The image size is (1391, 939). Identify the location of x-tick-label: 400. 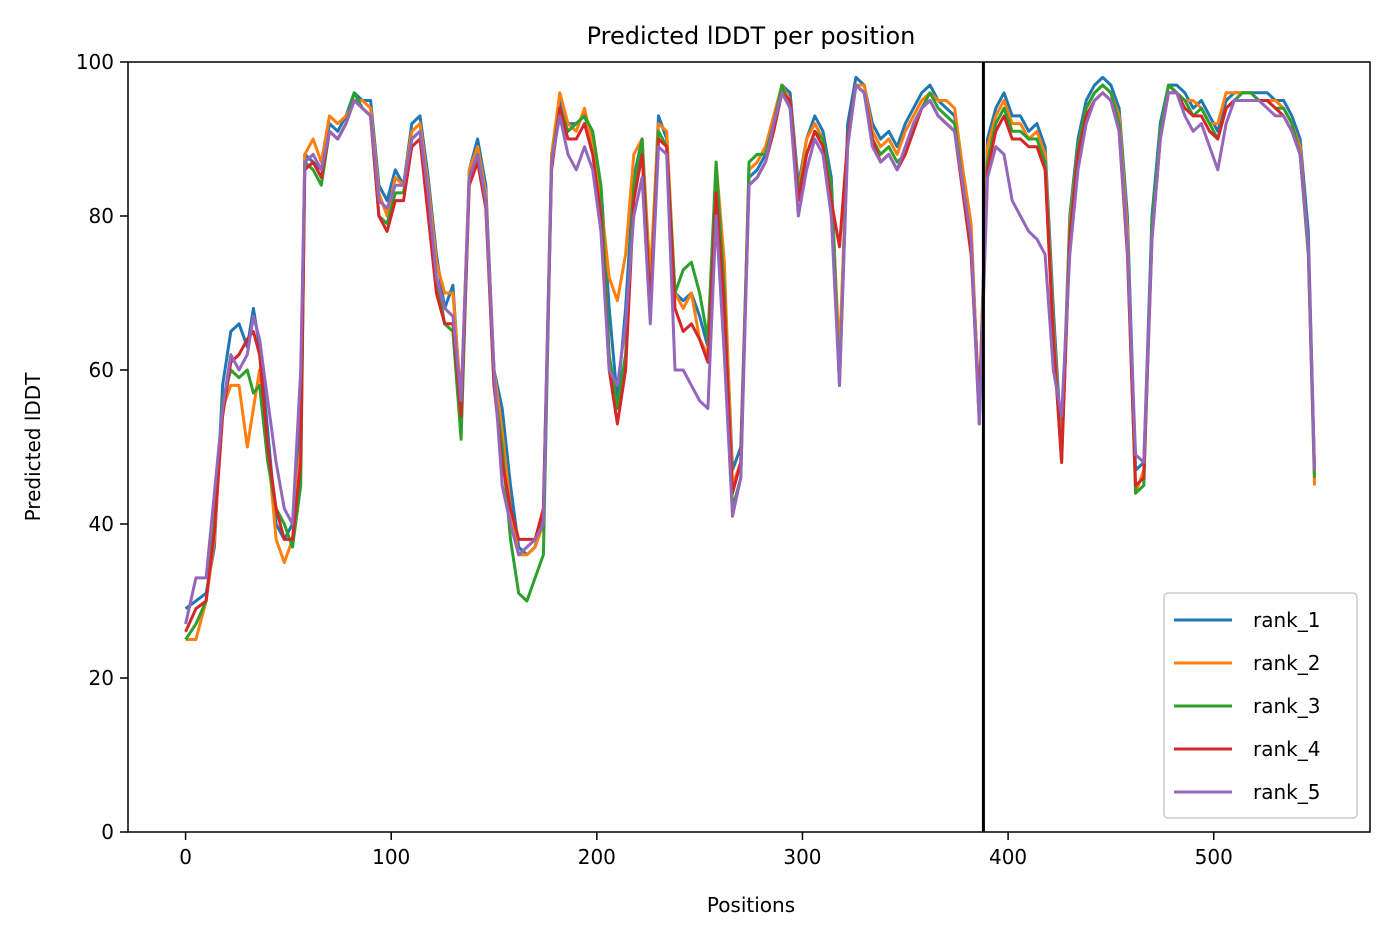
(1008, 857).